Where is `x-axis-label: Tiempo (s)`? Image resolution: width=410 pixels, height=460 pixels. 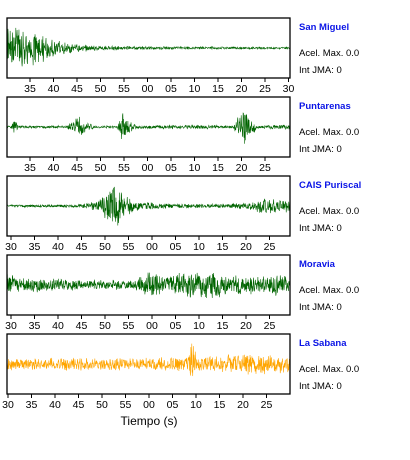 x-axis-label: Tiempo (s) is located at coordinates (149, 421).